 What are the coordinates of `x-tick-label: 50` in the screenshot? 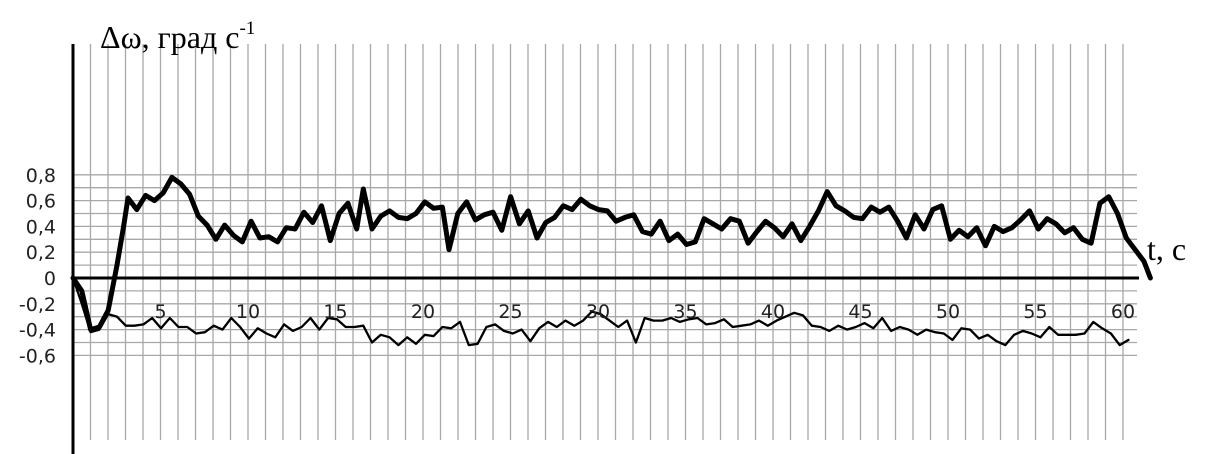 It's located at (948, 312).